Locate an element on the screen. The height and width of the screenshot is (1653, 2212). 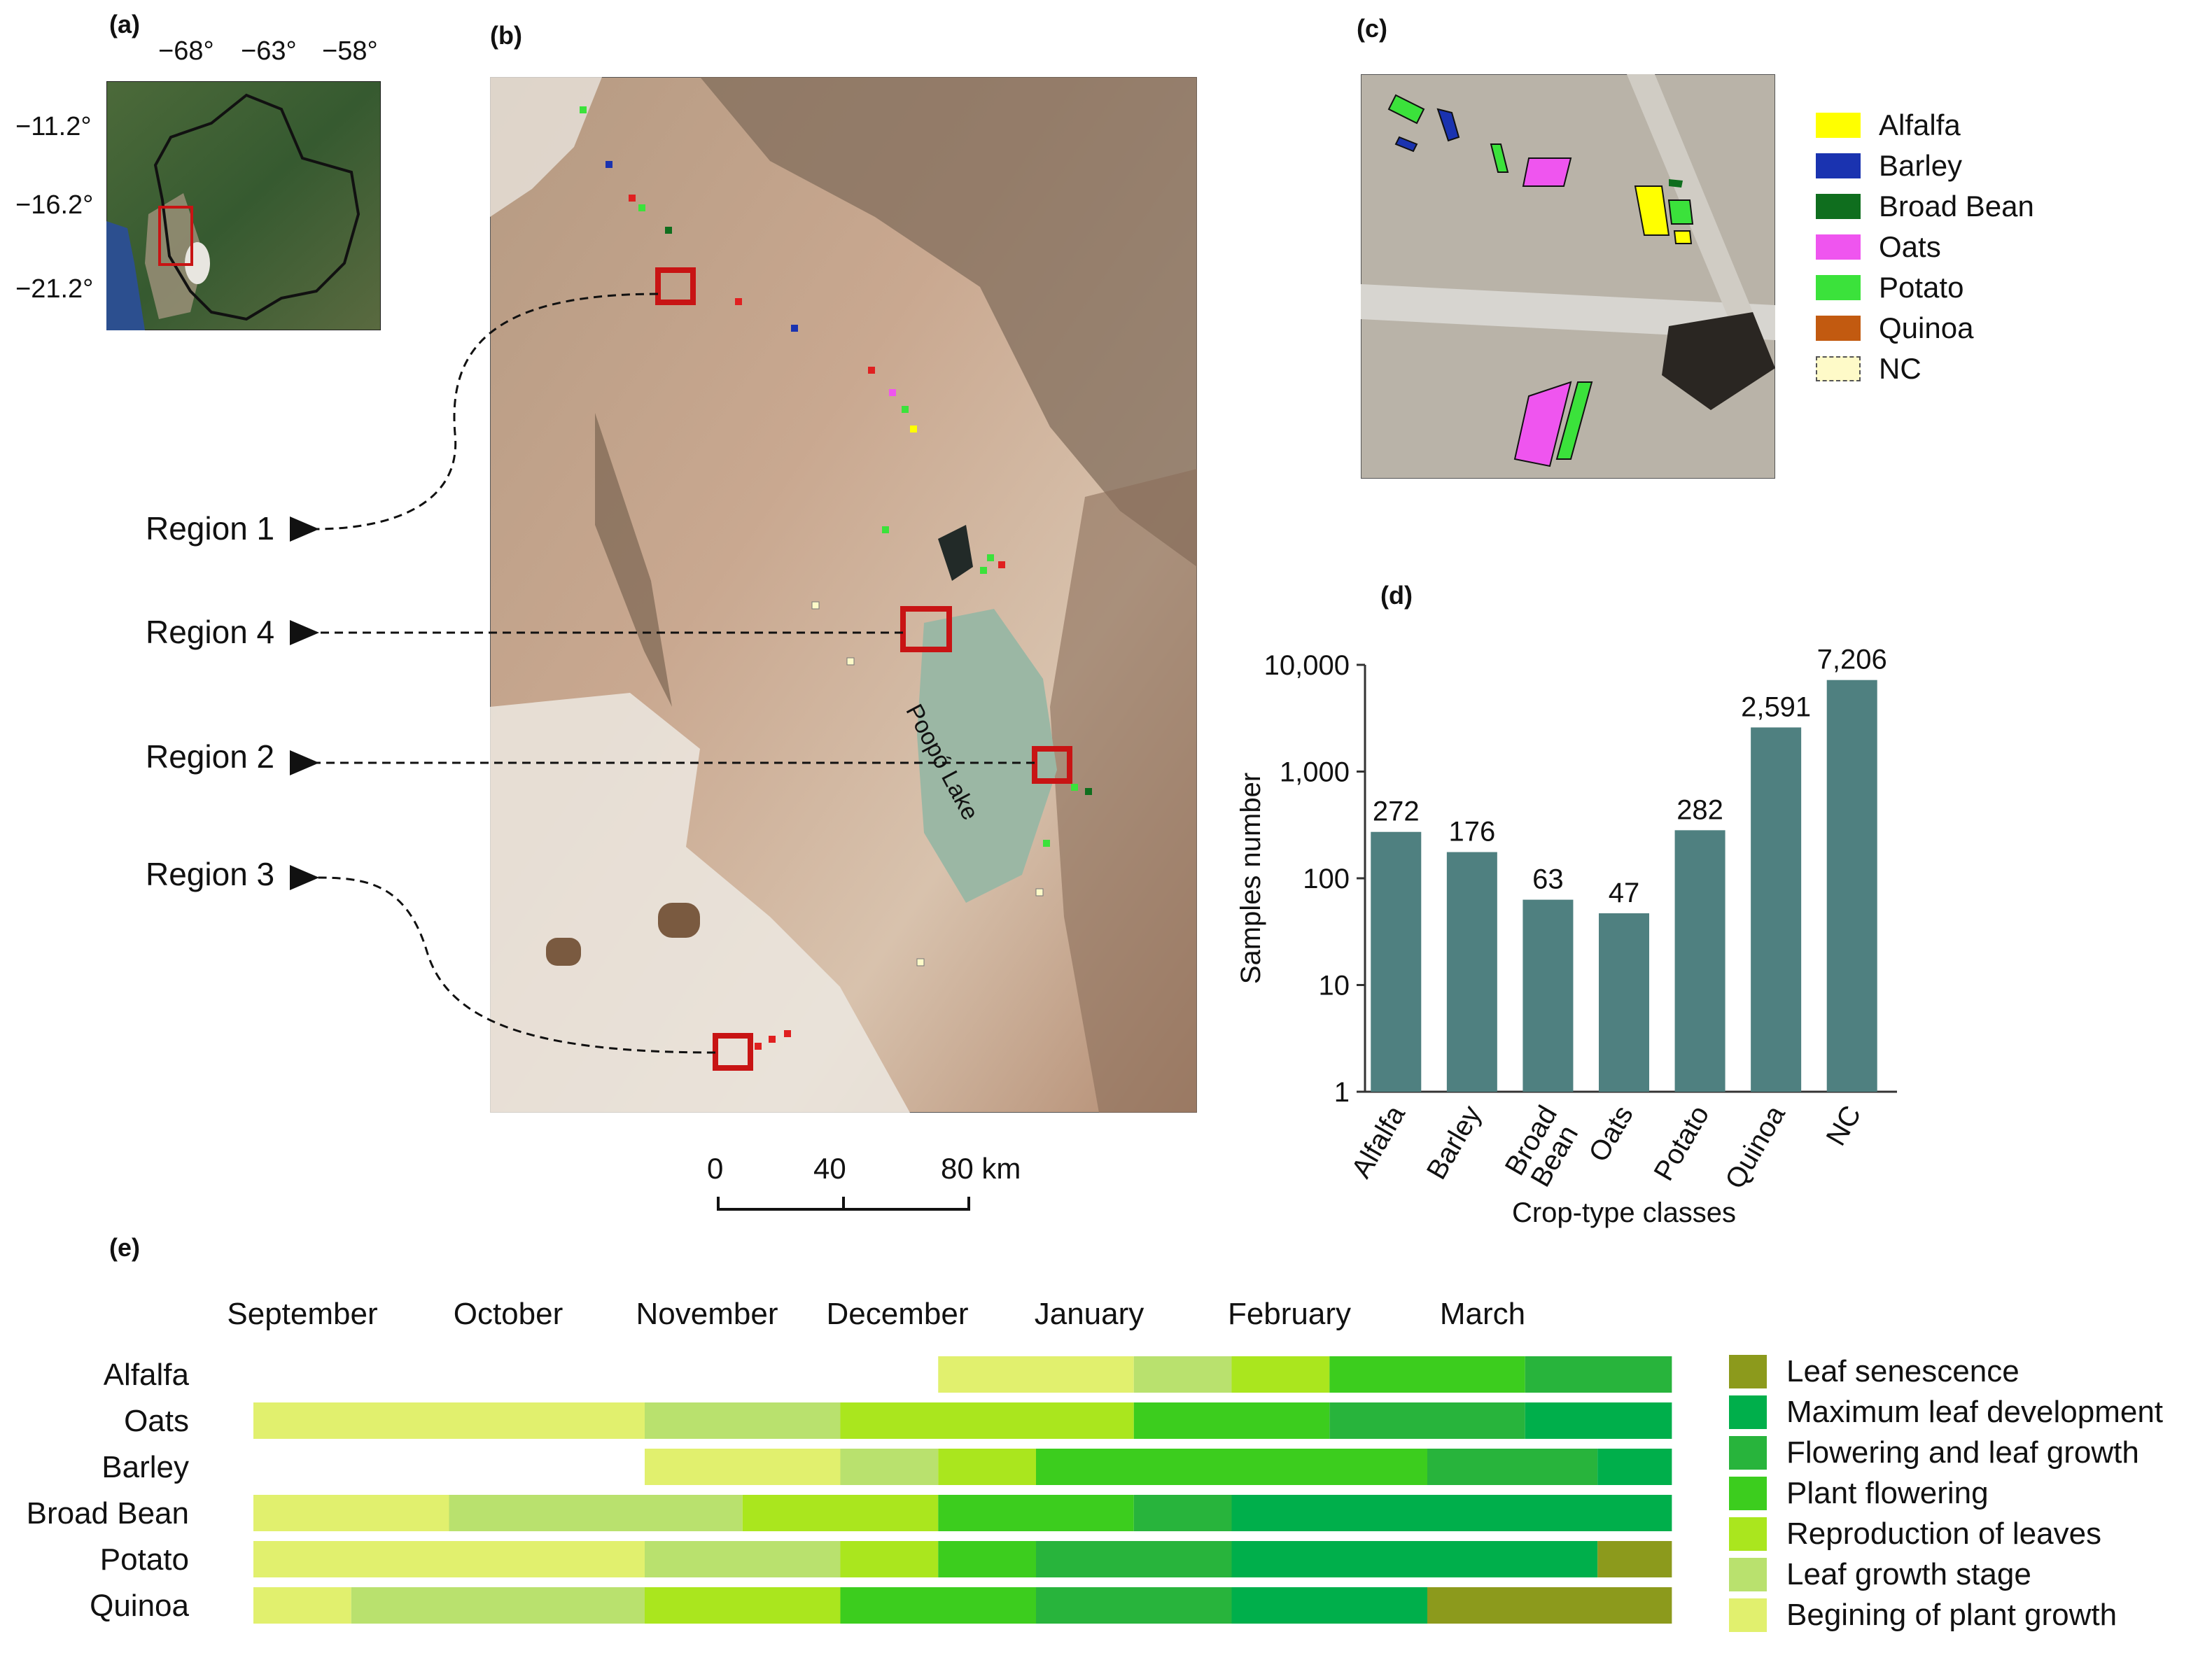
y-tick-label: 10,000 is located at coordinates (1307, 665).